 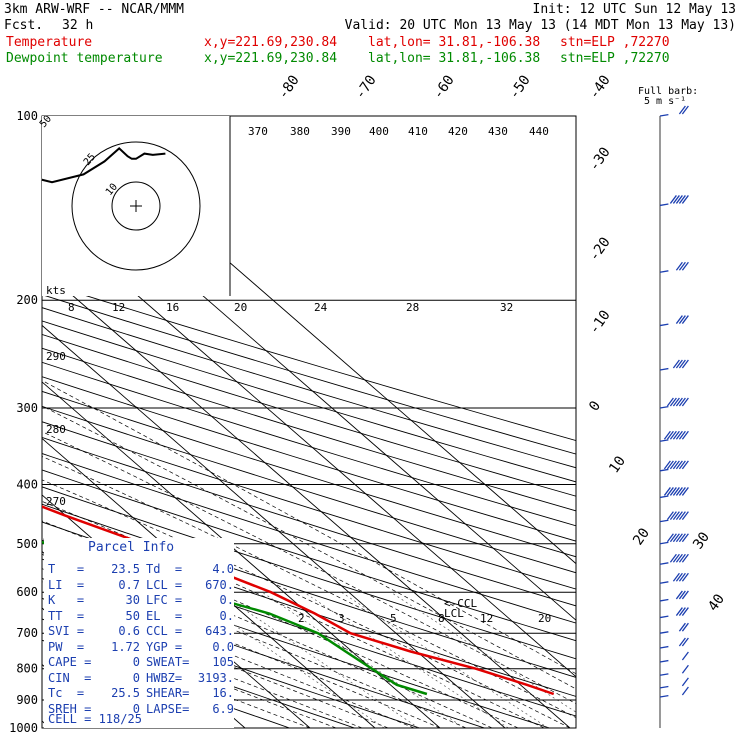 What do you see at coordinates (223, 693) in the screenshot?
I see `parcel-info-value: 16.` at bounding box center [223, 693].